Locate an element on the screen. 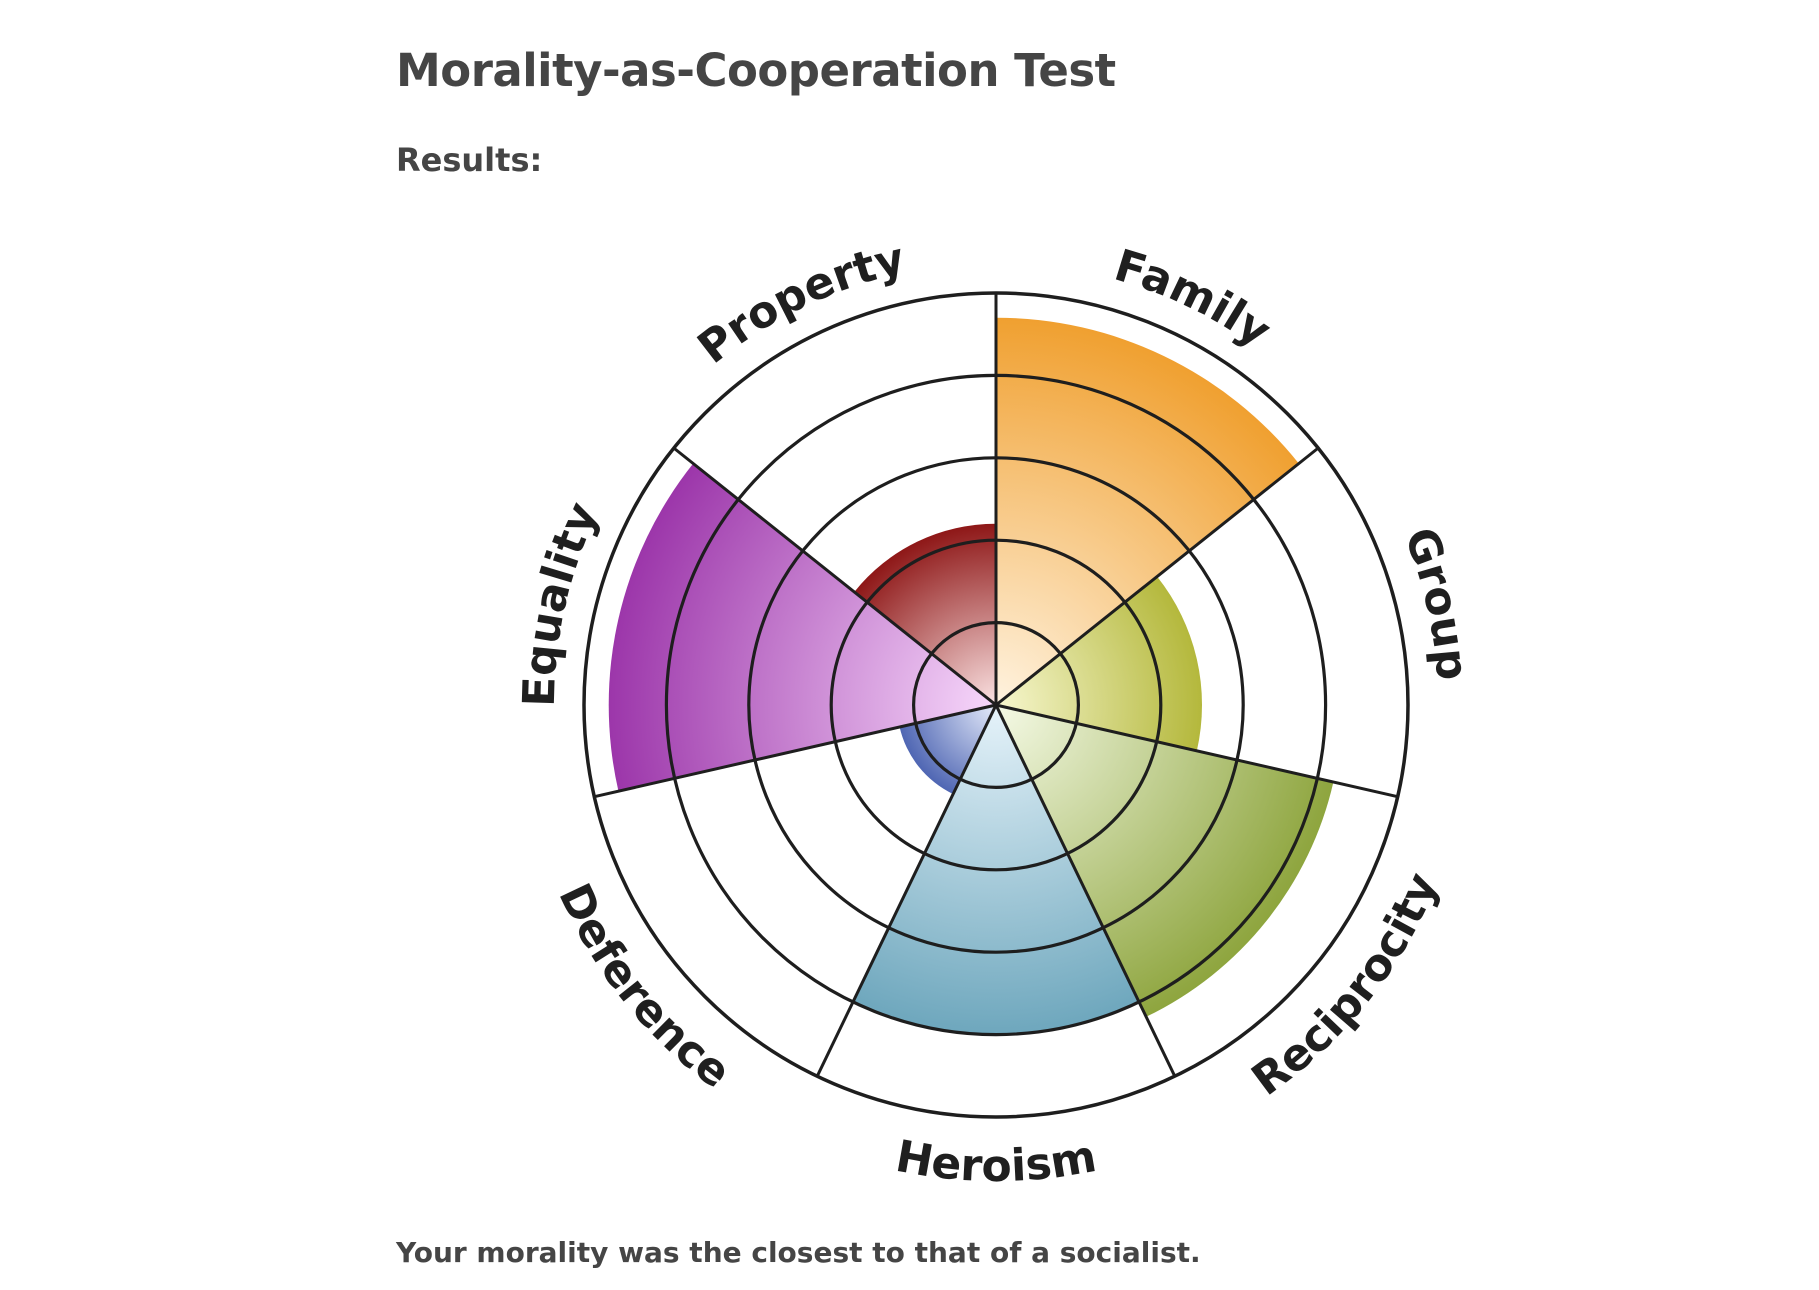 This screenshot has height=1290, width=1819. category-label-property: Property is located at coordinates (799, 305).